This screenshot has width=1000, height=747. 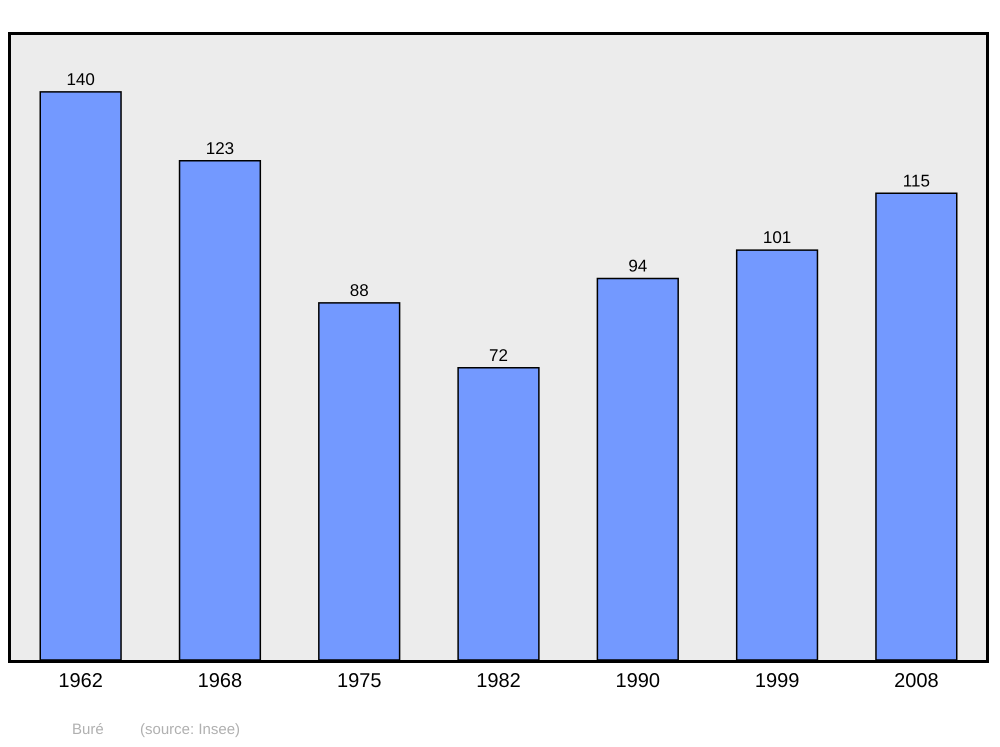 What do you see at coordinates (498, 681) in the screenshot?
I see `x-tick-label: 1982` at bounding box center [498, 681].